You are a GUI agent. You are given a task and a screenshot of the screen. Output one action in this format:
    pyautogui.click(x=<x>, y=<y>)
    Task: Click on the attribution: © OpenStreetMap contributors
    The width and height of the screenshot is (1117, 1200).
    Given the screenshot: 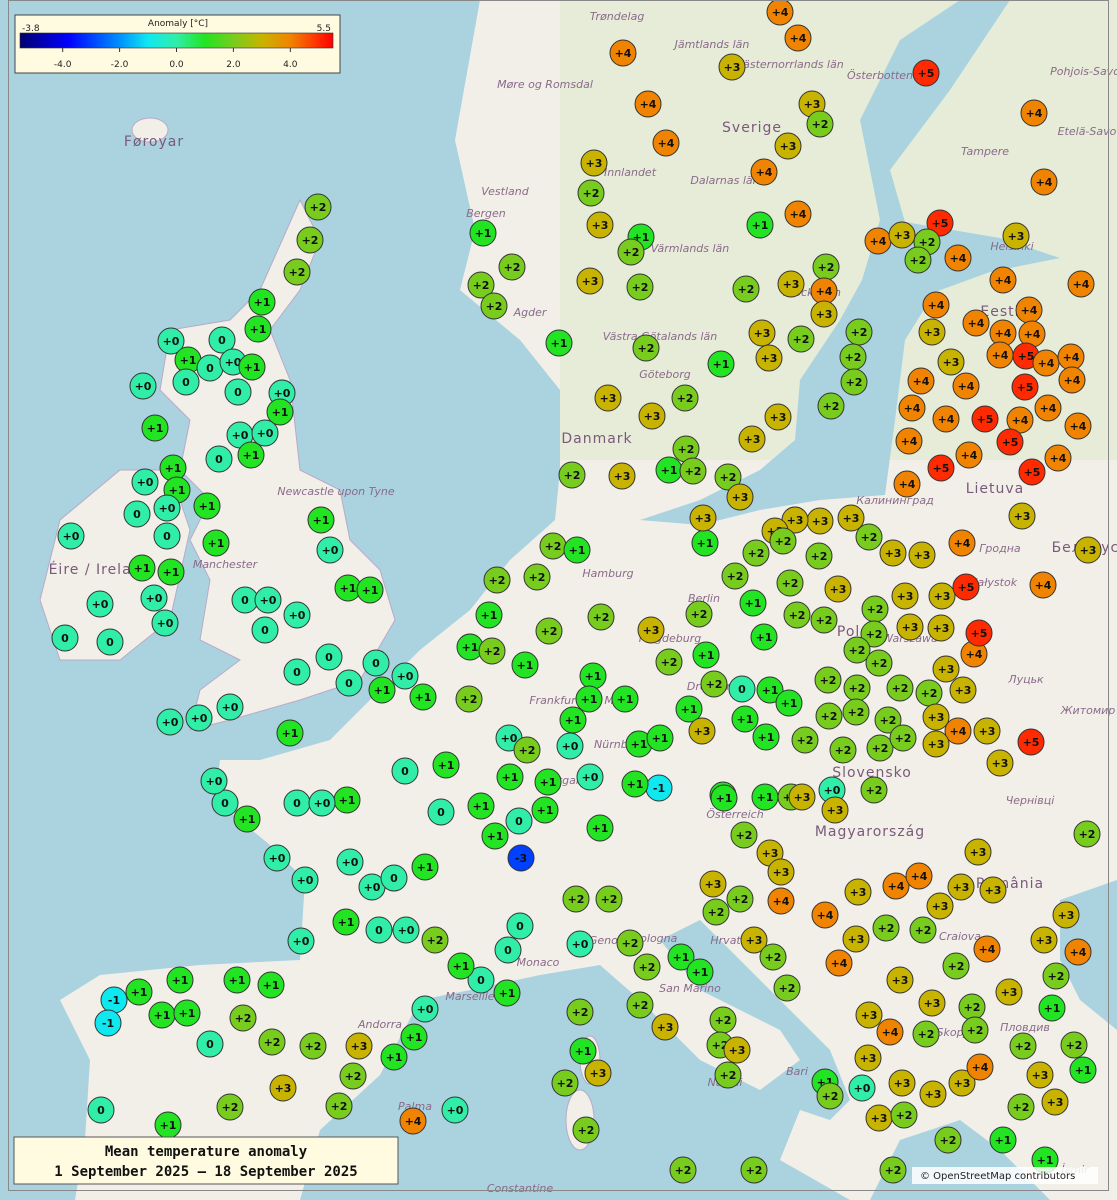 What is the action you would take?
    pyautogui.click(x=997, y=1176)
    